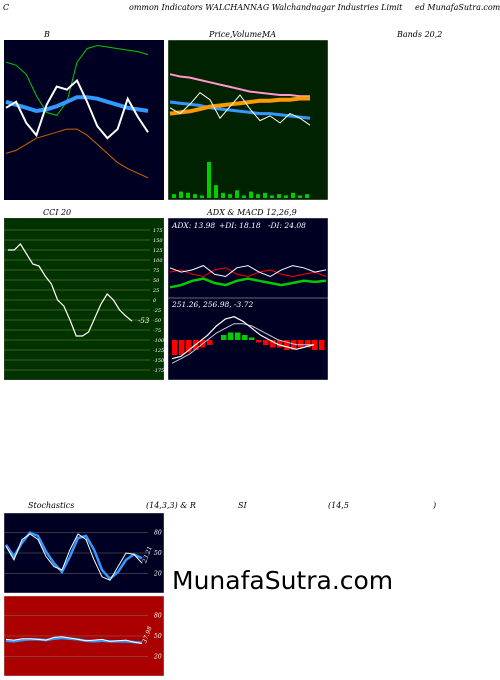 Image resolution: width=500 pixels, height=680 pixels. What do you see at coordinates (6, 7) in the screenshot?
I see `header-left: C` at bounding box center [6, 7].